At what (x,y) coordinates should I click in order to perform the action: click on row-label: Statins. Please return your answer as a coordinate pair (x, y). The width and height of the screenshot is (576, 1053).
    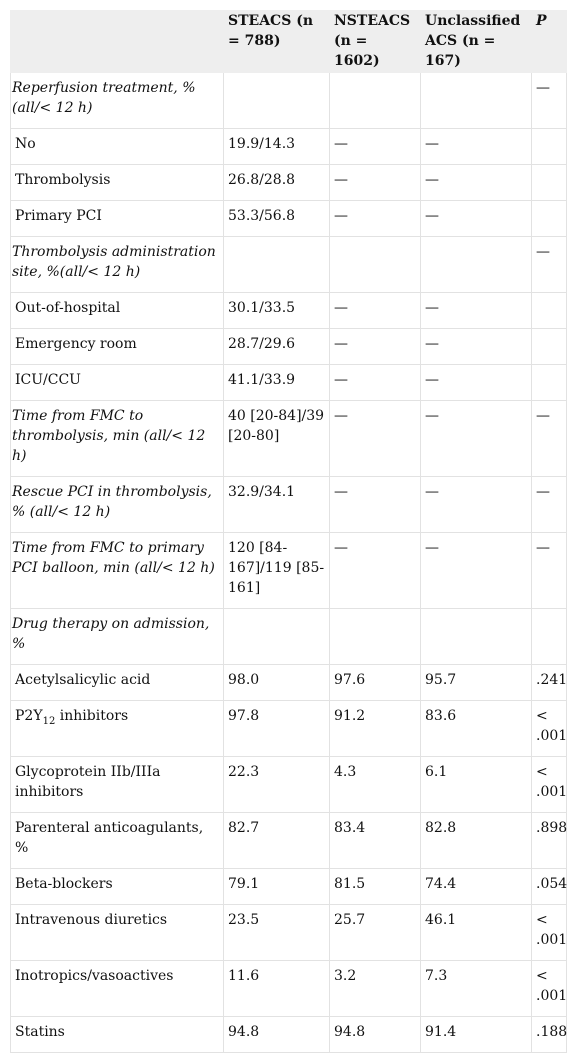
    Looking at the image, I should click on (40, 1032).